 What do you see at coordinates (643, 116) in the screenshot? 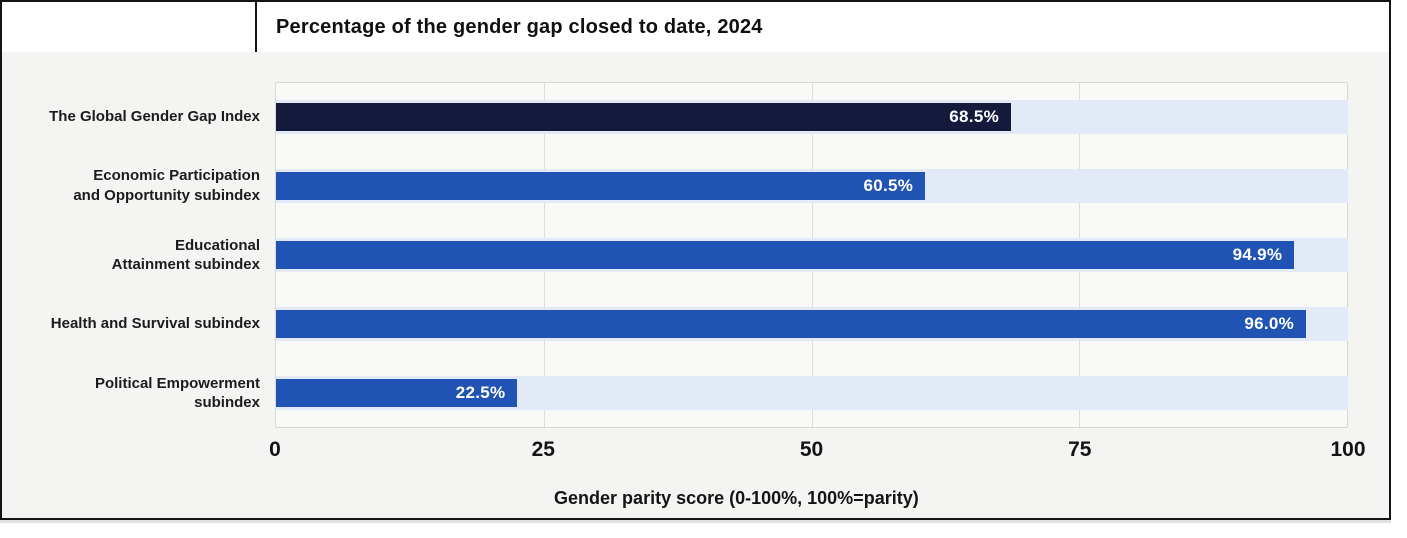
I see `bar: 68.5%` at bounding box center [643, 116].